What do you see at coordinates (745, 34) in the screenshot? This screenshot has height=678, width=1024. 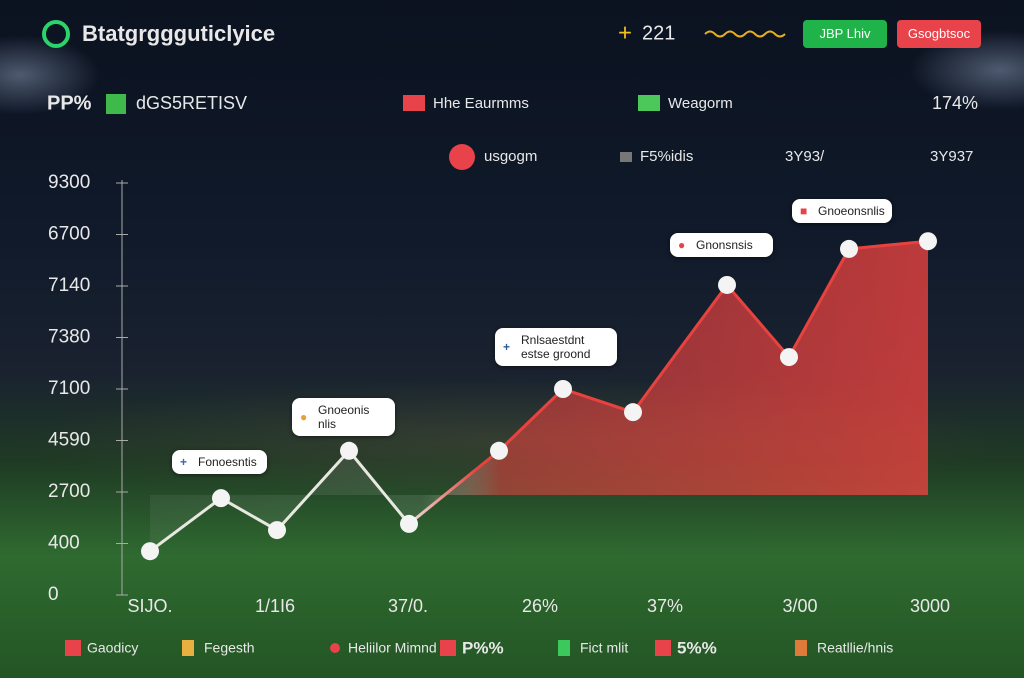 I see `squiggle` at bounding box center [745, 34].